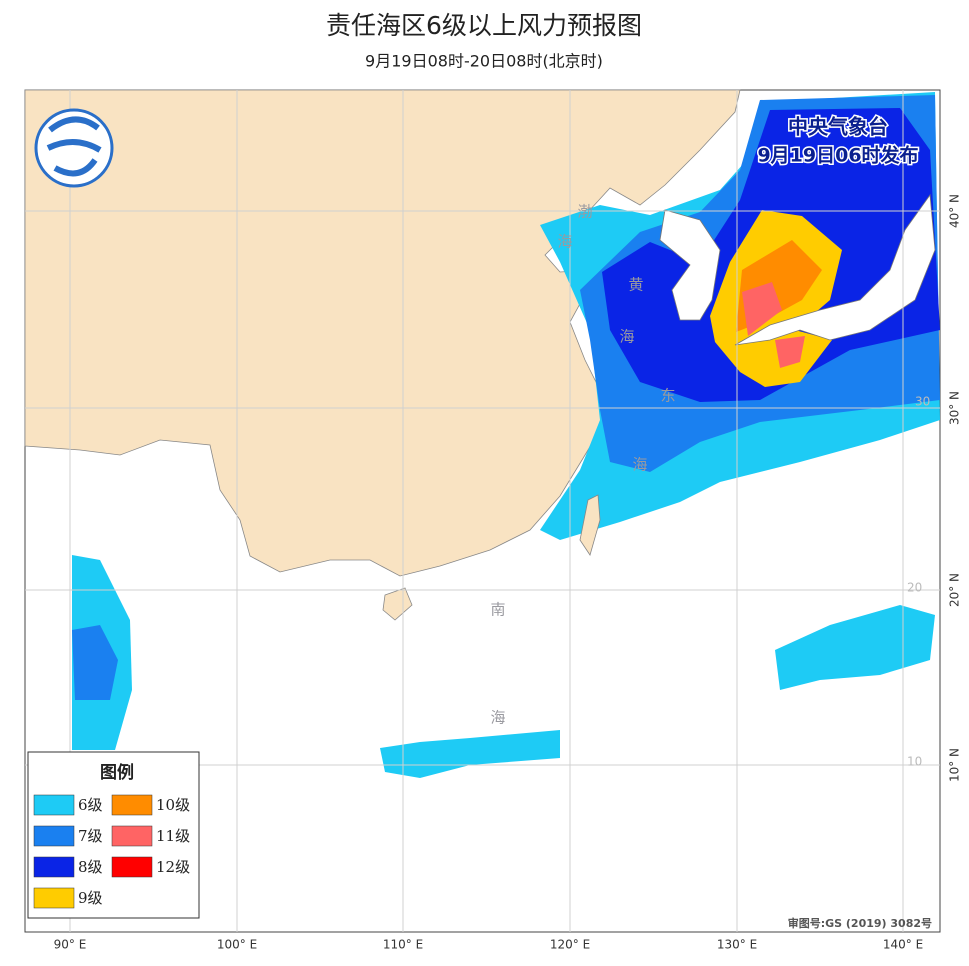  What do you see at coordinates (860, 923) in the screenshot?
I see `approval-number: 审图号:GS (2019) 3082号` at bounding box center [860, 923].